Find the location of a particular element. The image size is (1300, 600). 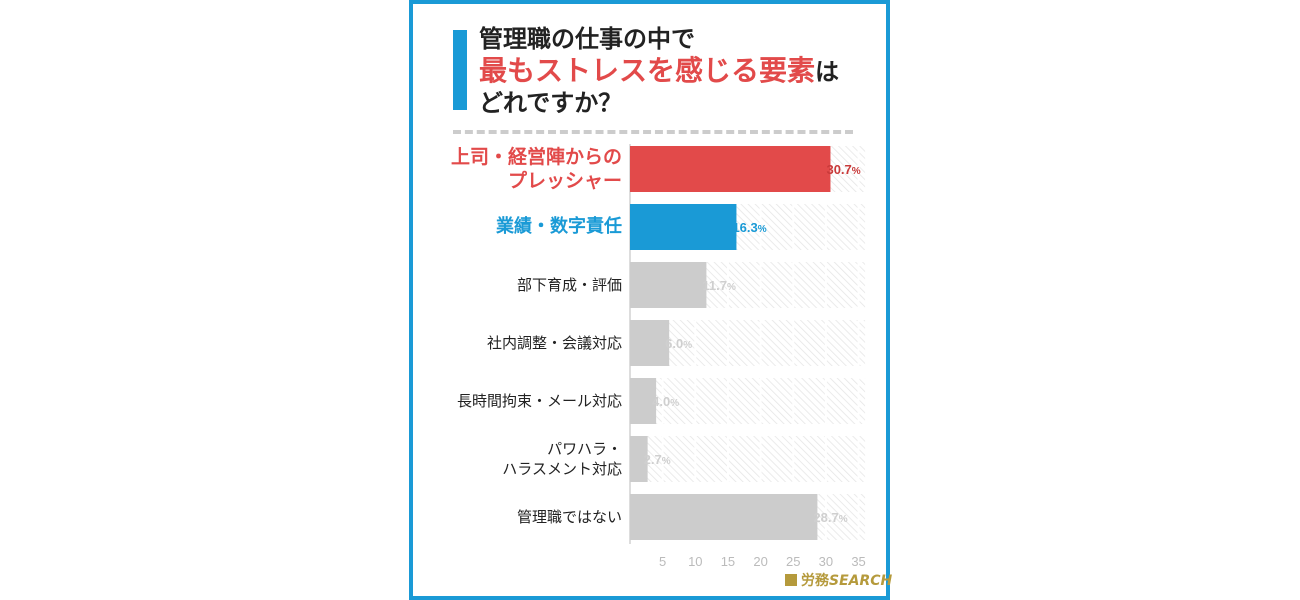

bar-value-label: 30.7% is located at coordinates (843, 169).